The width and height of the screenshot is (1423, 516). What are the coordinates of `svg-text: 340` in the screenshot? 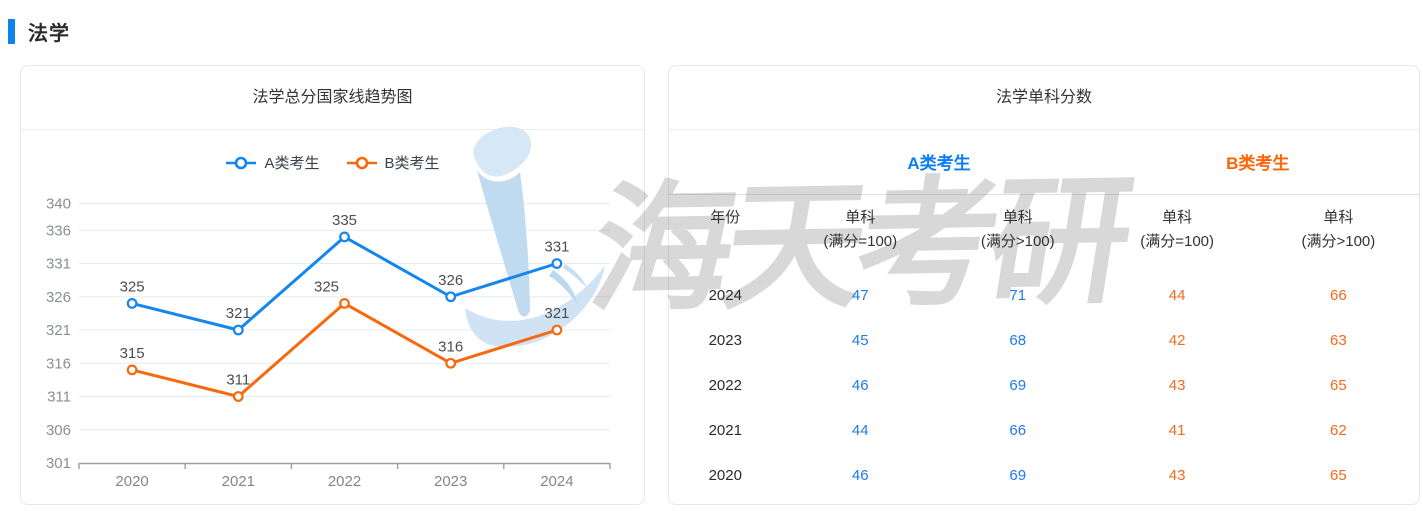 It's located at (58, 204).